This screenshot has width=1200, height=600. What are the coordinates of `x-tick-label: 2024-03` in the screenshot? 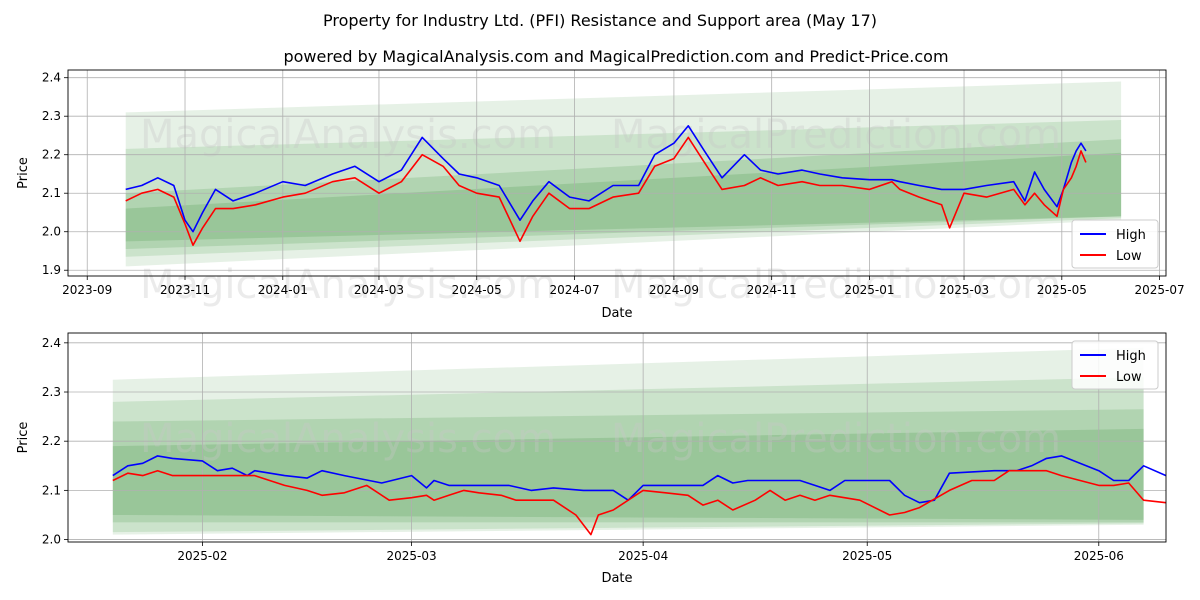 It's located at (379, 290).